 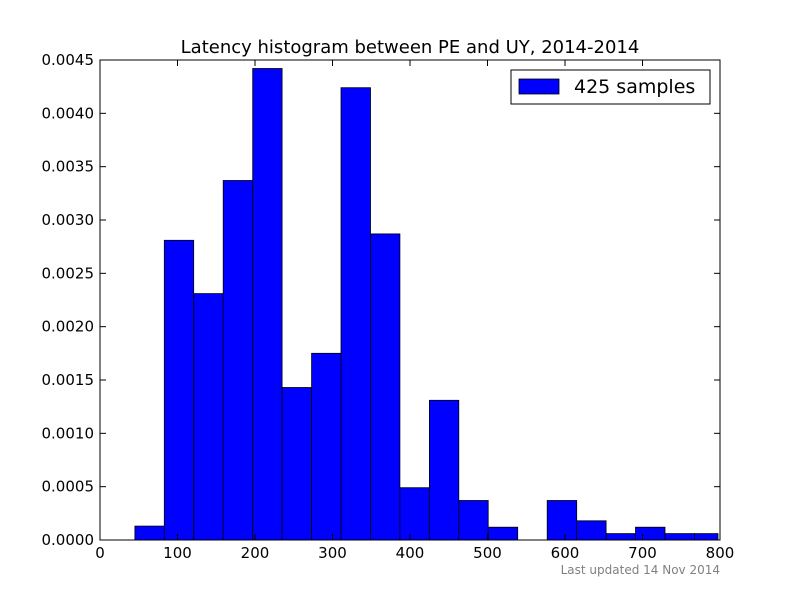 What do you see at coordinates (68, 60) in the screenshot?
I see `y-tick-label-9: 0.0045` at bounding box center [68, 60].